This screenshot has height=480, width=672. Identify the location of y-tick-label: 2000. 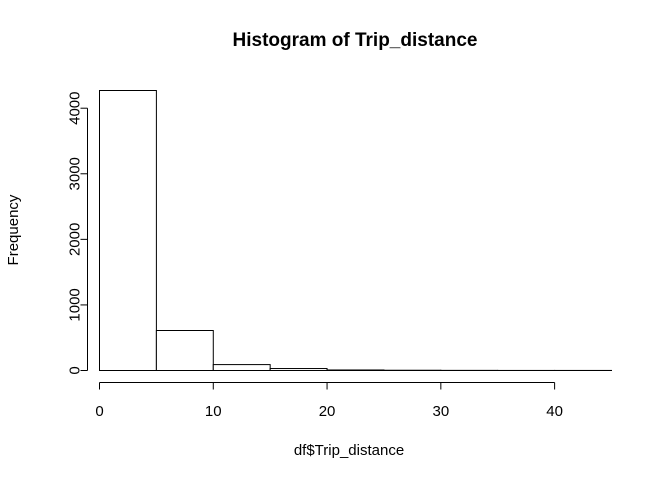
(75, 239).